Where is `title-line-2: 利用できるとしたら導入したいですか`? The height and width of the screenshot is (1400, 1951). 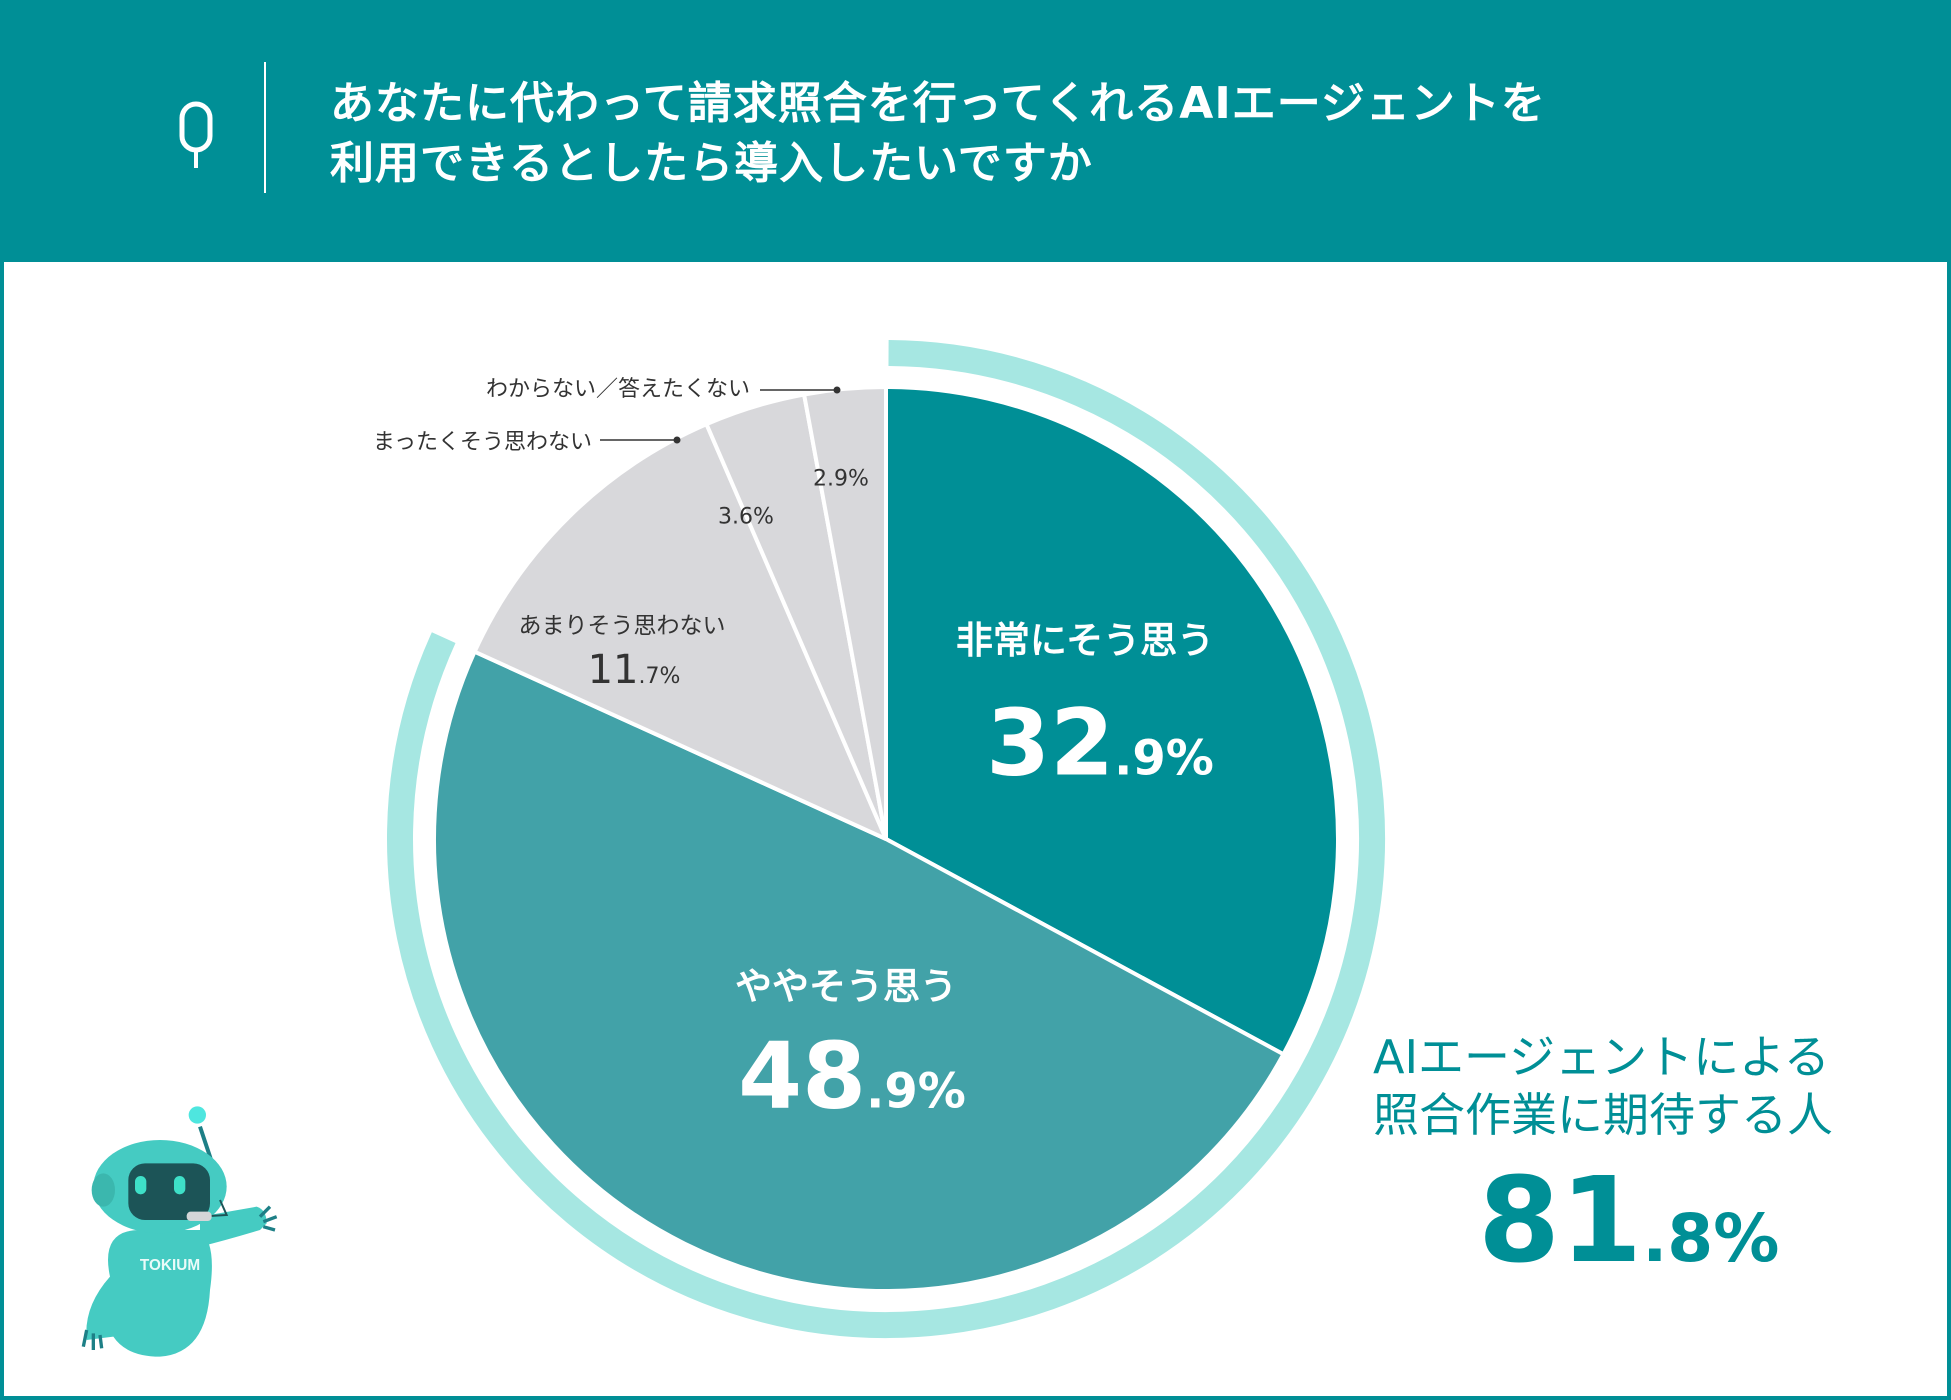
title-line-2: 利用できるとしたら導入したいですか is located at coordinates (711, 163).